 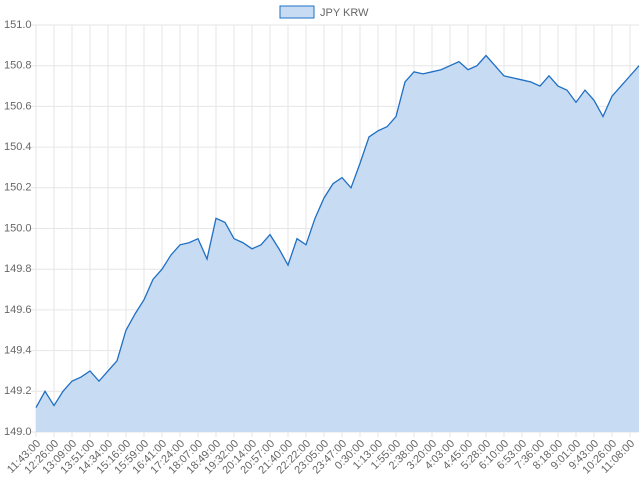 What do you see at coordinates (18, 188) in the screenshot?
I see `y-tick-label: 150.2` at bounding box center [18, 188].